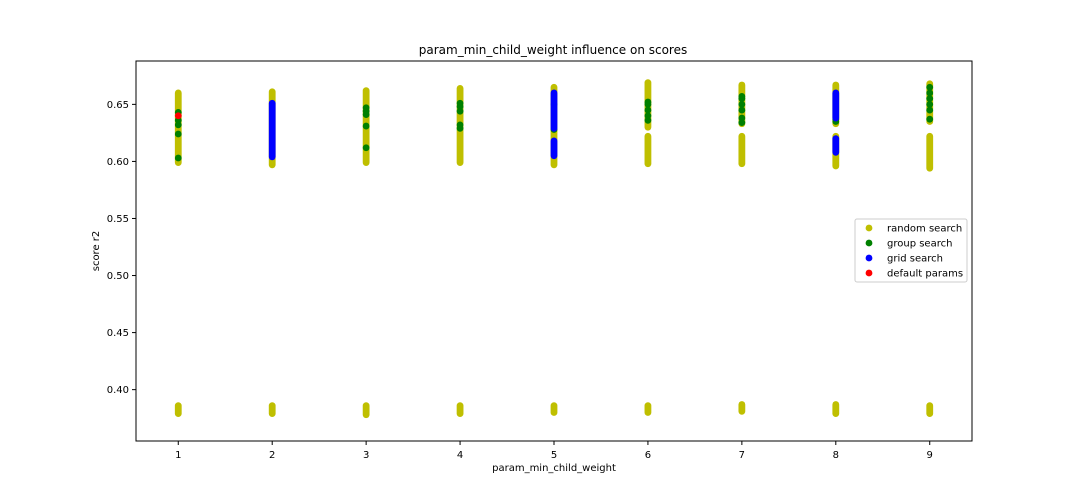 This screenshot has width=1080, height=504. I want to click on x-tick-label: 3, so click(366, 455).